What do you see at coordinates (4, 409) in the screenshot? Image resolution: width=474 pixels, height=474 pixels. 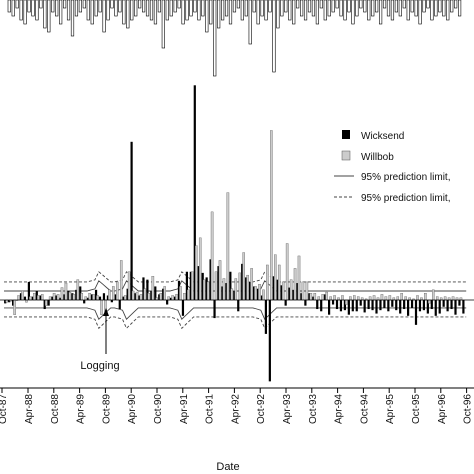 I see `x-tick-label: Oct-87` at bounding box center [4, 409].